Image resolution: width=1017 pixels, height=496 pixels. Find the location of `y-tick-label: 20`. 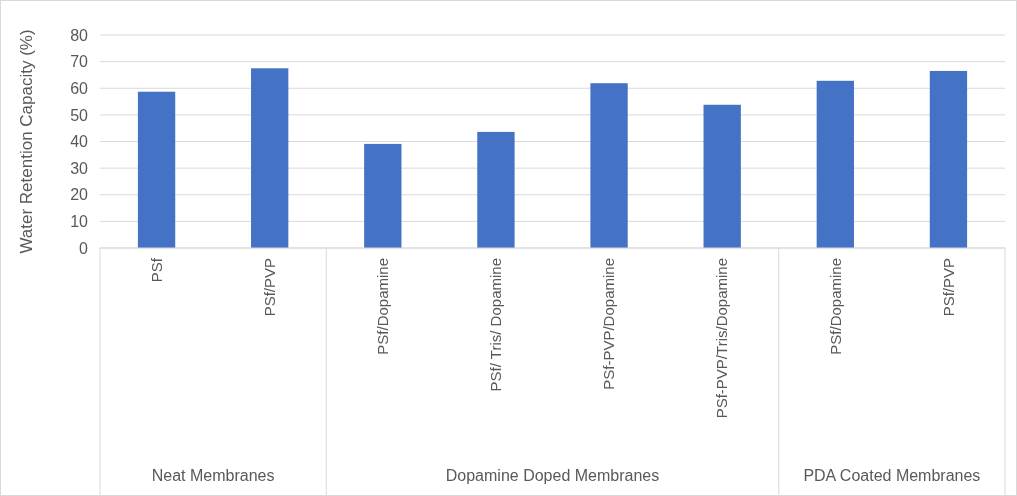

y-tick-label: 20 is located at coordinates (79, 195).